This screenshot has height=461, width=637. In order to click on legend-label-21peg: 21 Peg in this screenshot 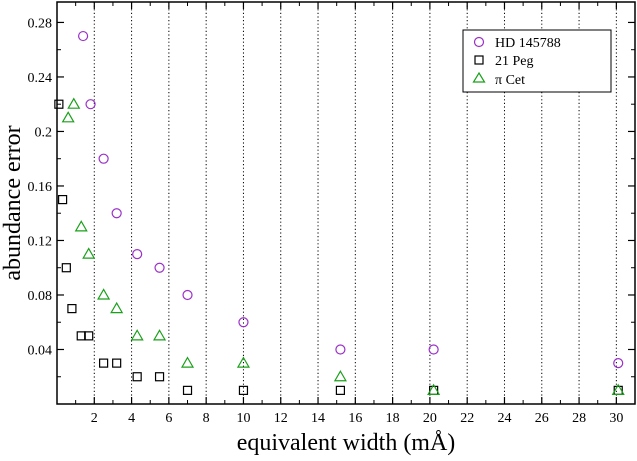, I will do `click(514, 61)`.